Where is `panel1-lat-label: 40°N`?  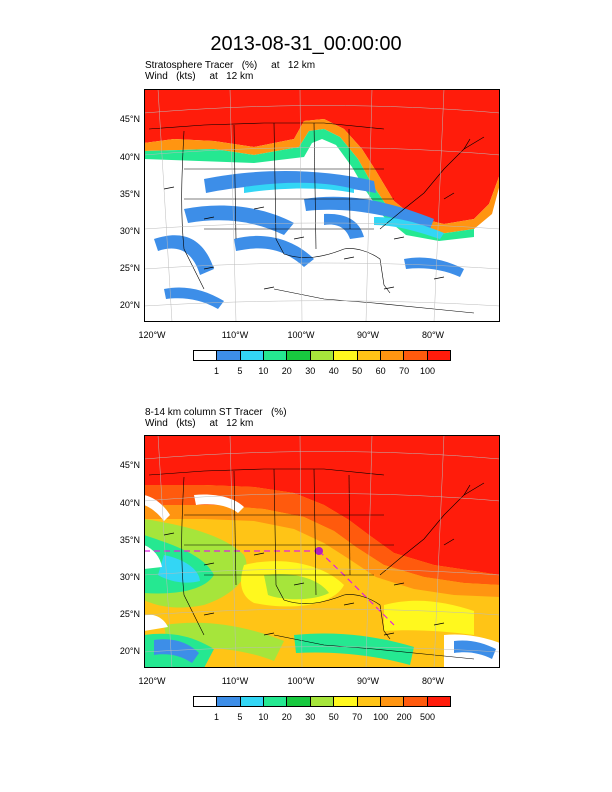 panel1-lat-label: 40°N is located at coordinates (129, 157).